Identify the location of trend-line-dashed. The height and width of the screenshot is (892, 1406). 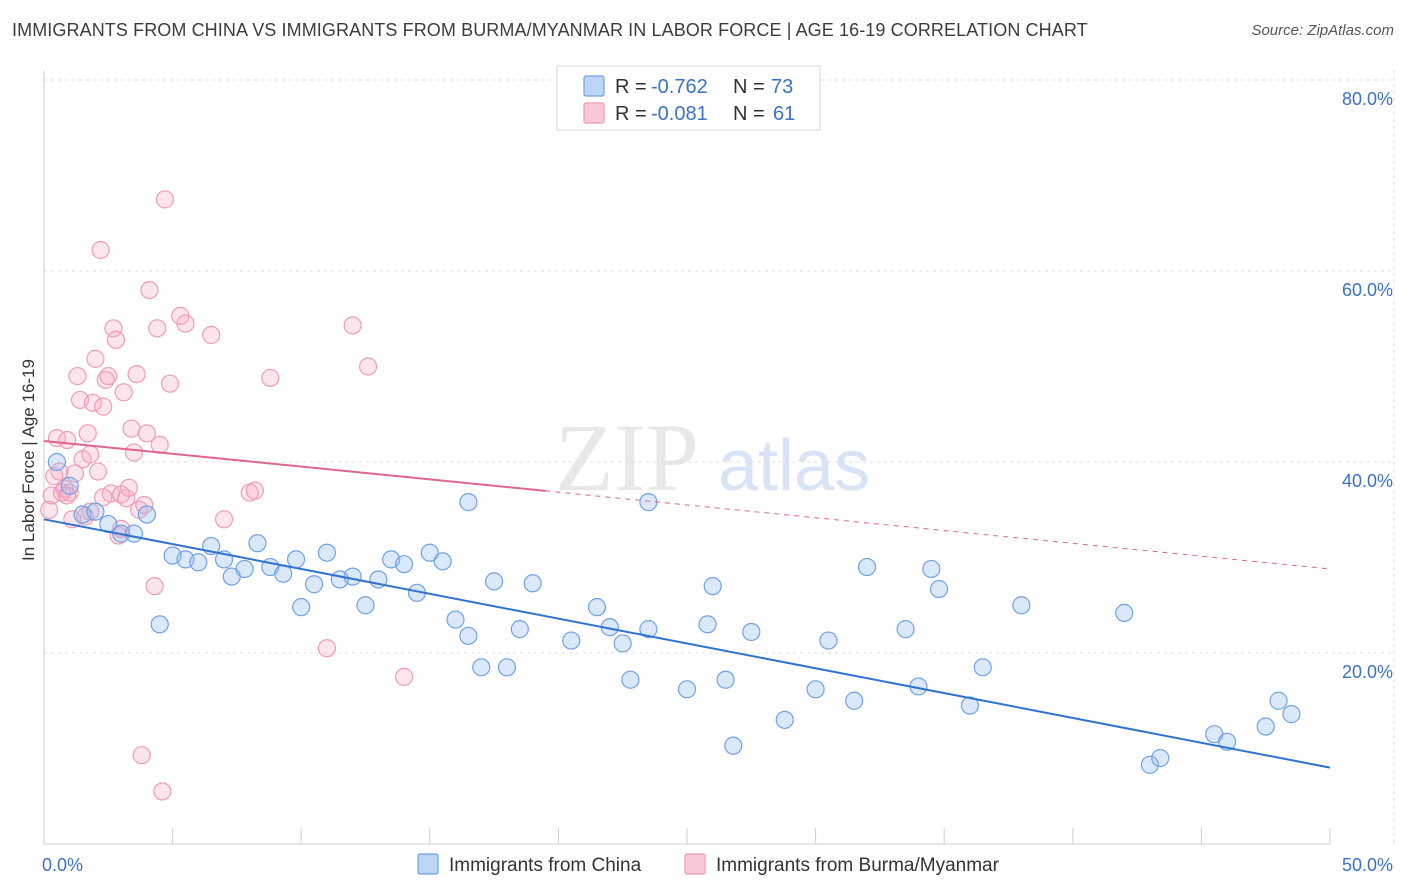
(938, 530).